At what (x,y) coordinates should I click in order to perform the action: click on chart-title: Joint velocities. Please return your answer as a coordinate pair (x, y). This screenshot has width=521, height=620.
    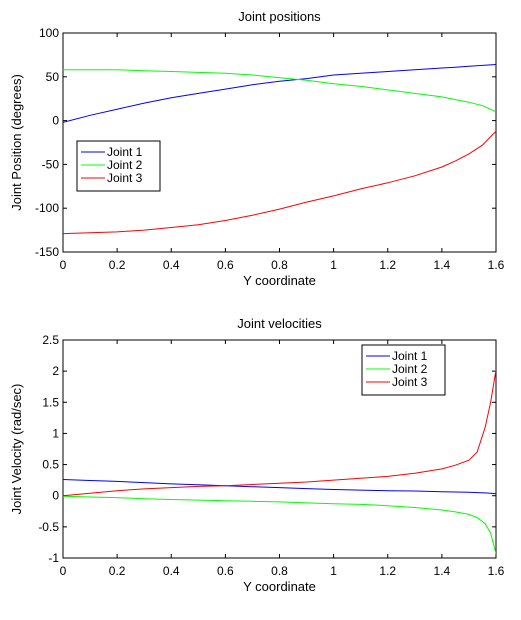
    Looking at the image, I should click on (279, 323).